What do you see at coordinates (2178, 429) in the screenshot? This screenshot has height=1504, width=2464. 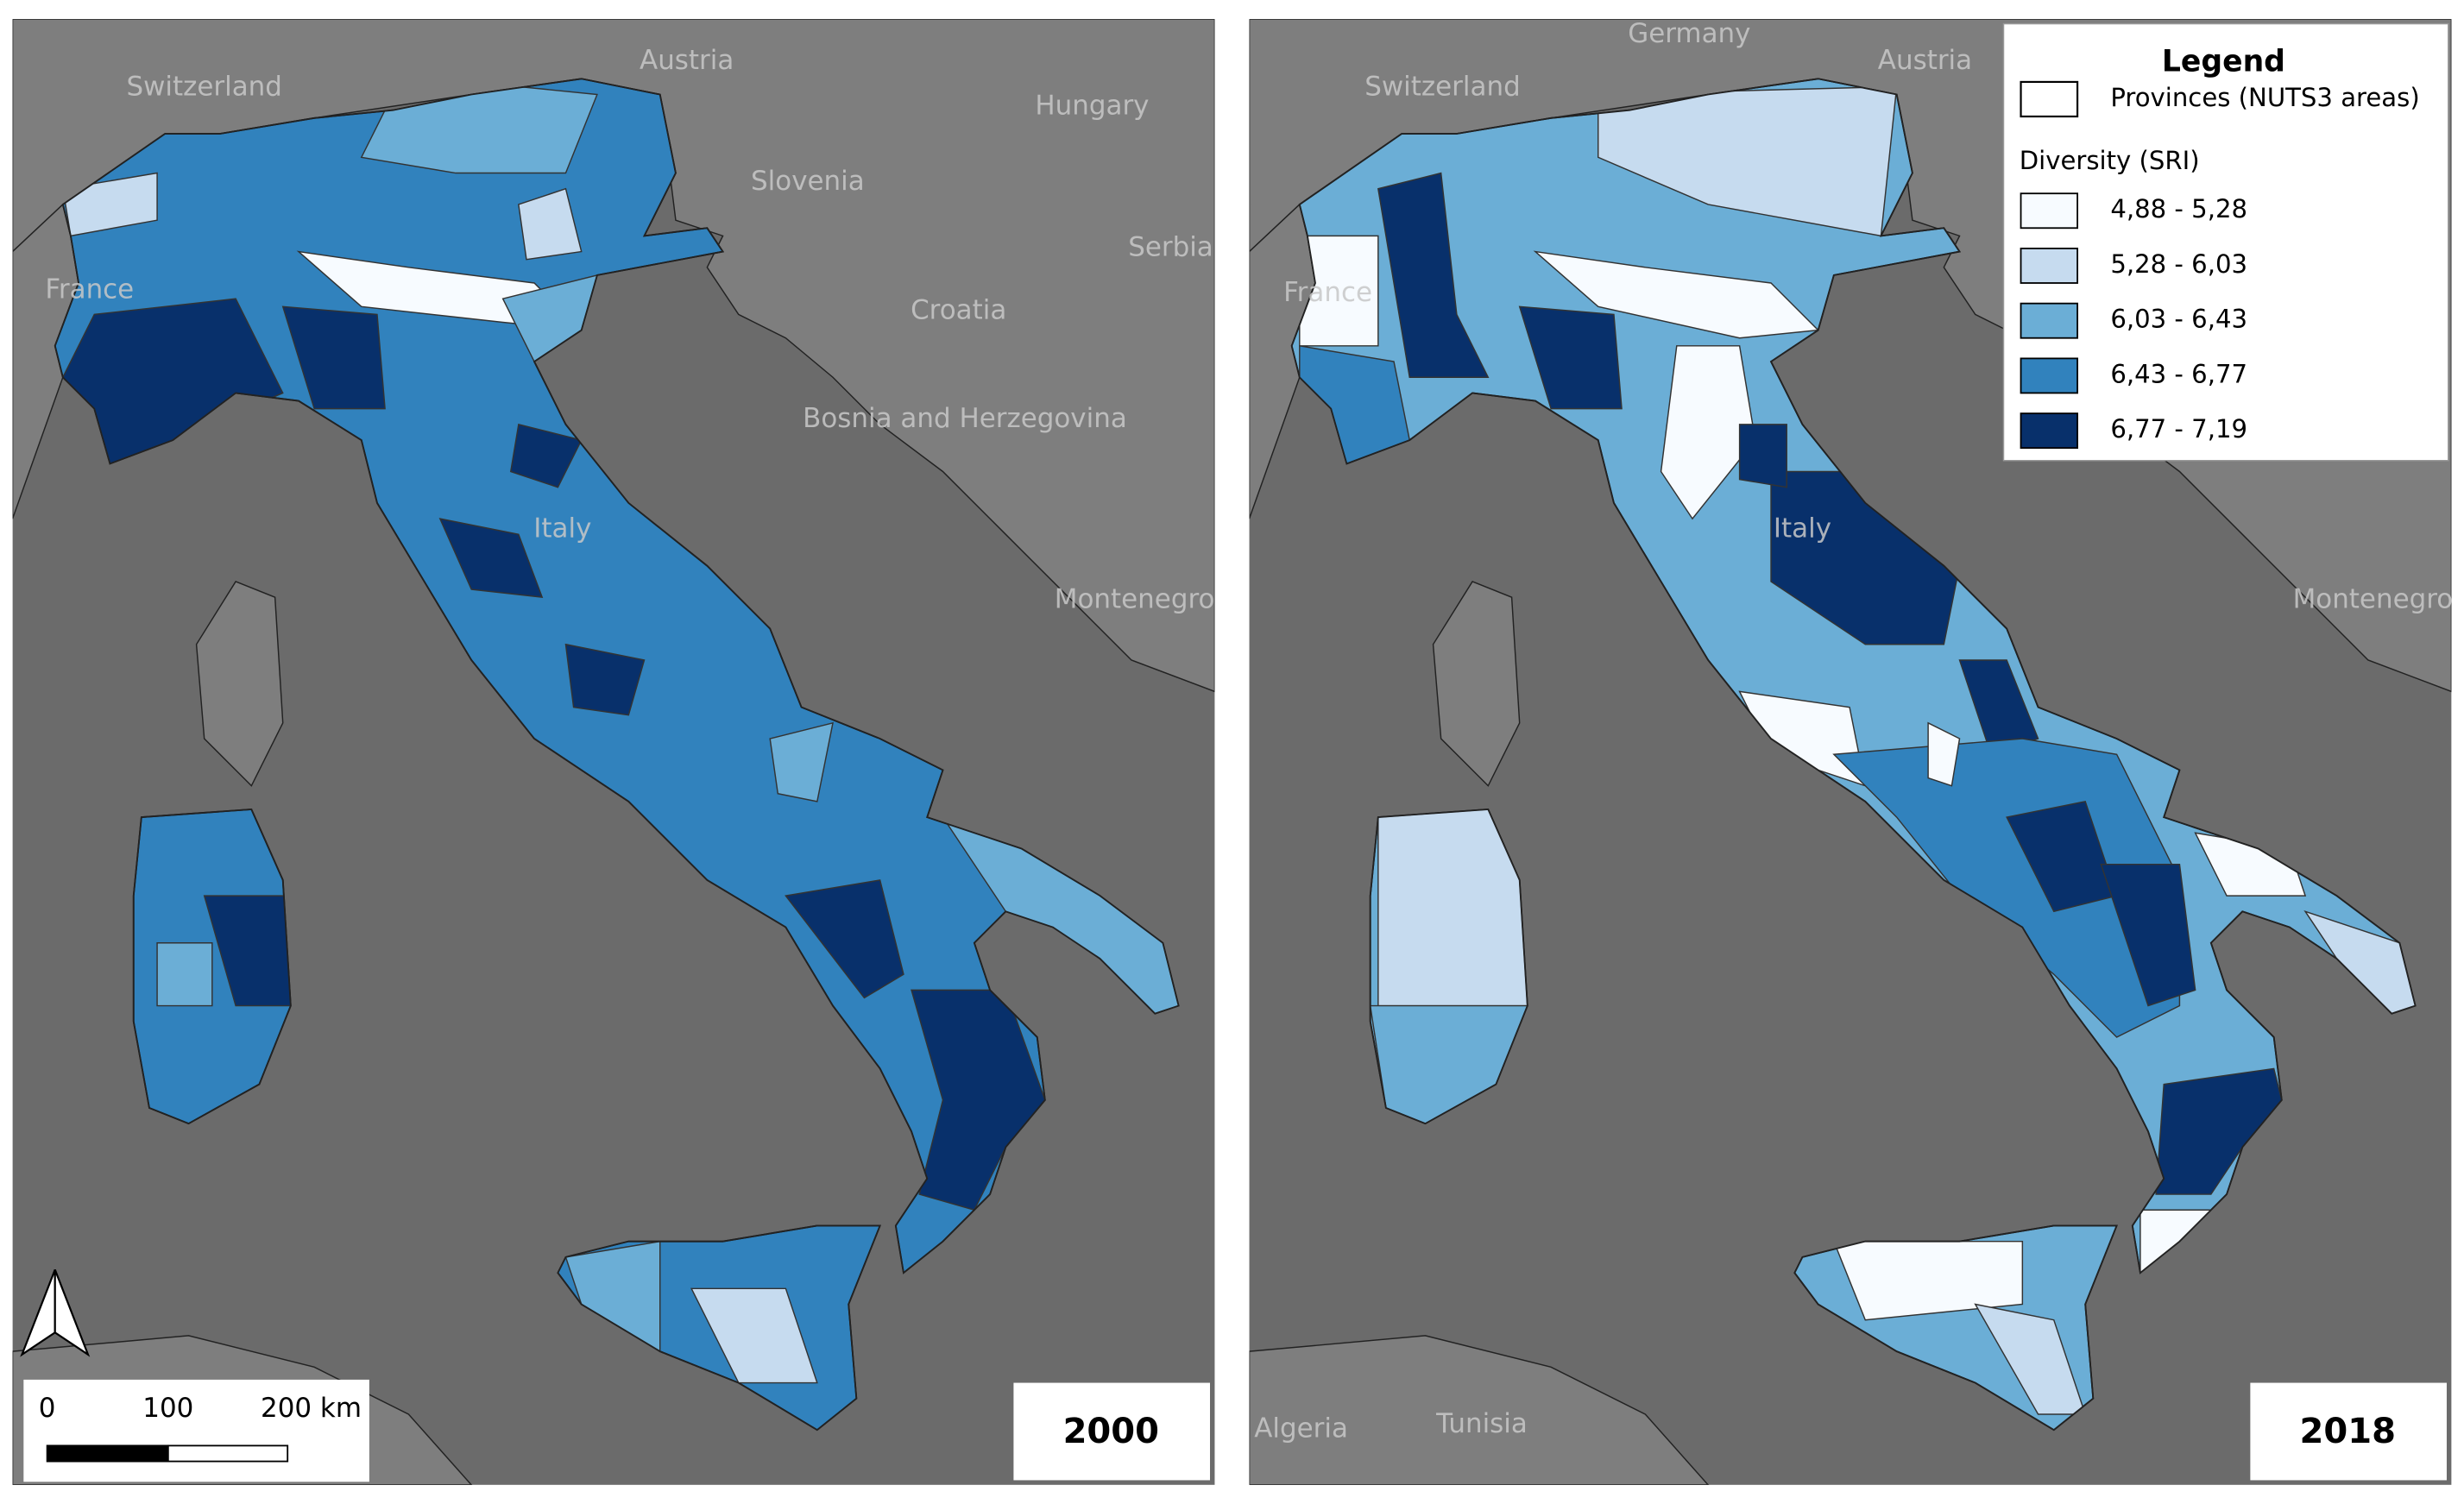 I see `legend-label: 6,77 - 7,19` at bounding box center [2178, 429].